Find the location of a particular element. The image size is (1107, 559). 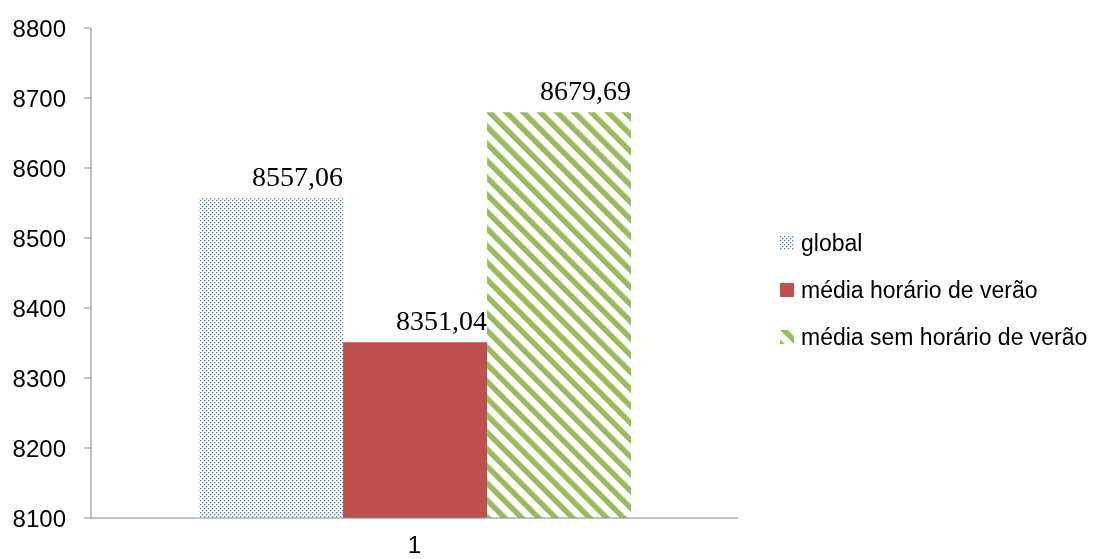

data-label: 8351,04 is located at coordinates (442, 321).